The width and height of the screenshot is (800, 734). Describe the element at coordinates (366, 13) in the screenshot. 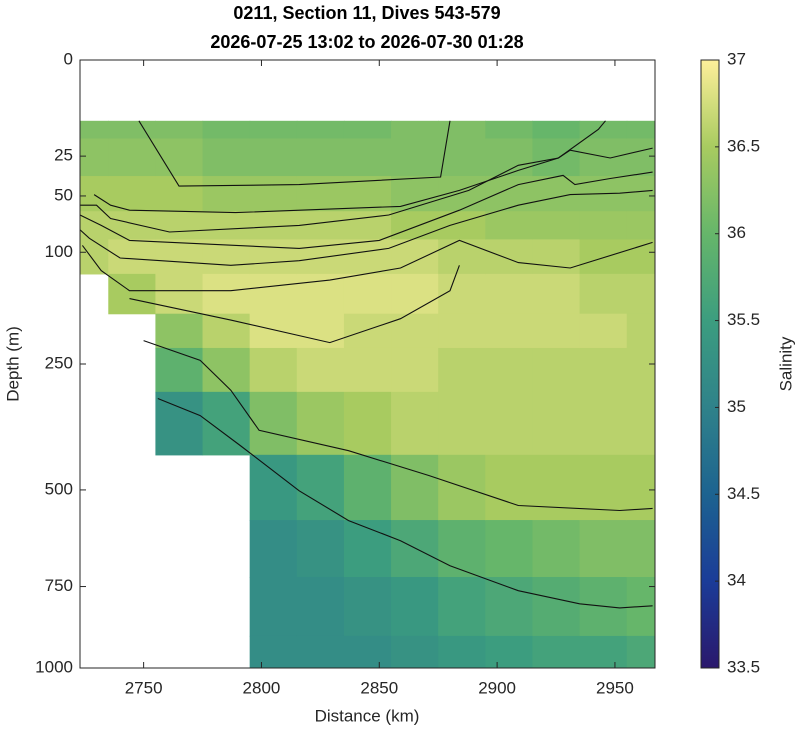

I see `chart-title: 0211, Section 11, Dives 543-579` at that location.